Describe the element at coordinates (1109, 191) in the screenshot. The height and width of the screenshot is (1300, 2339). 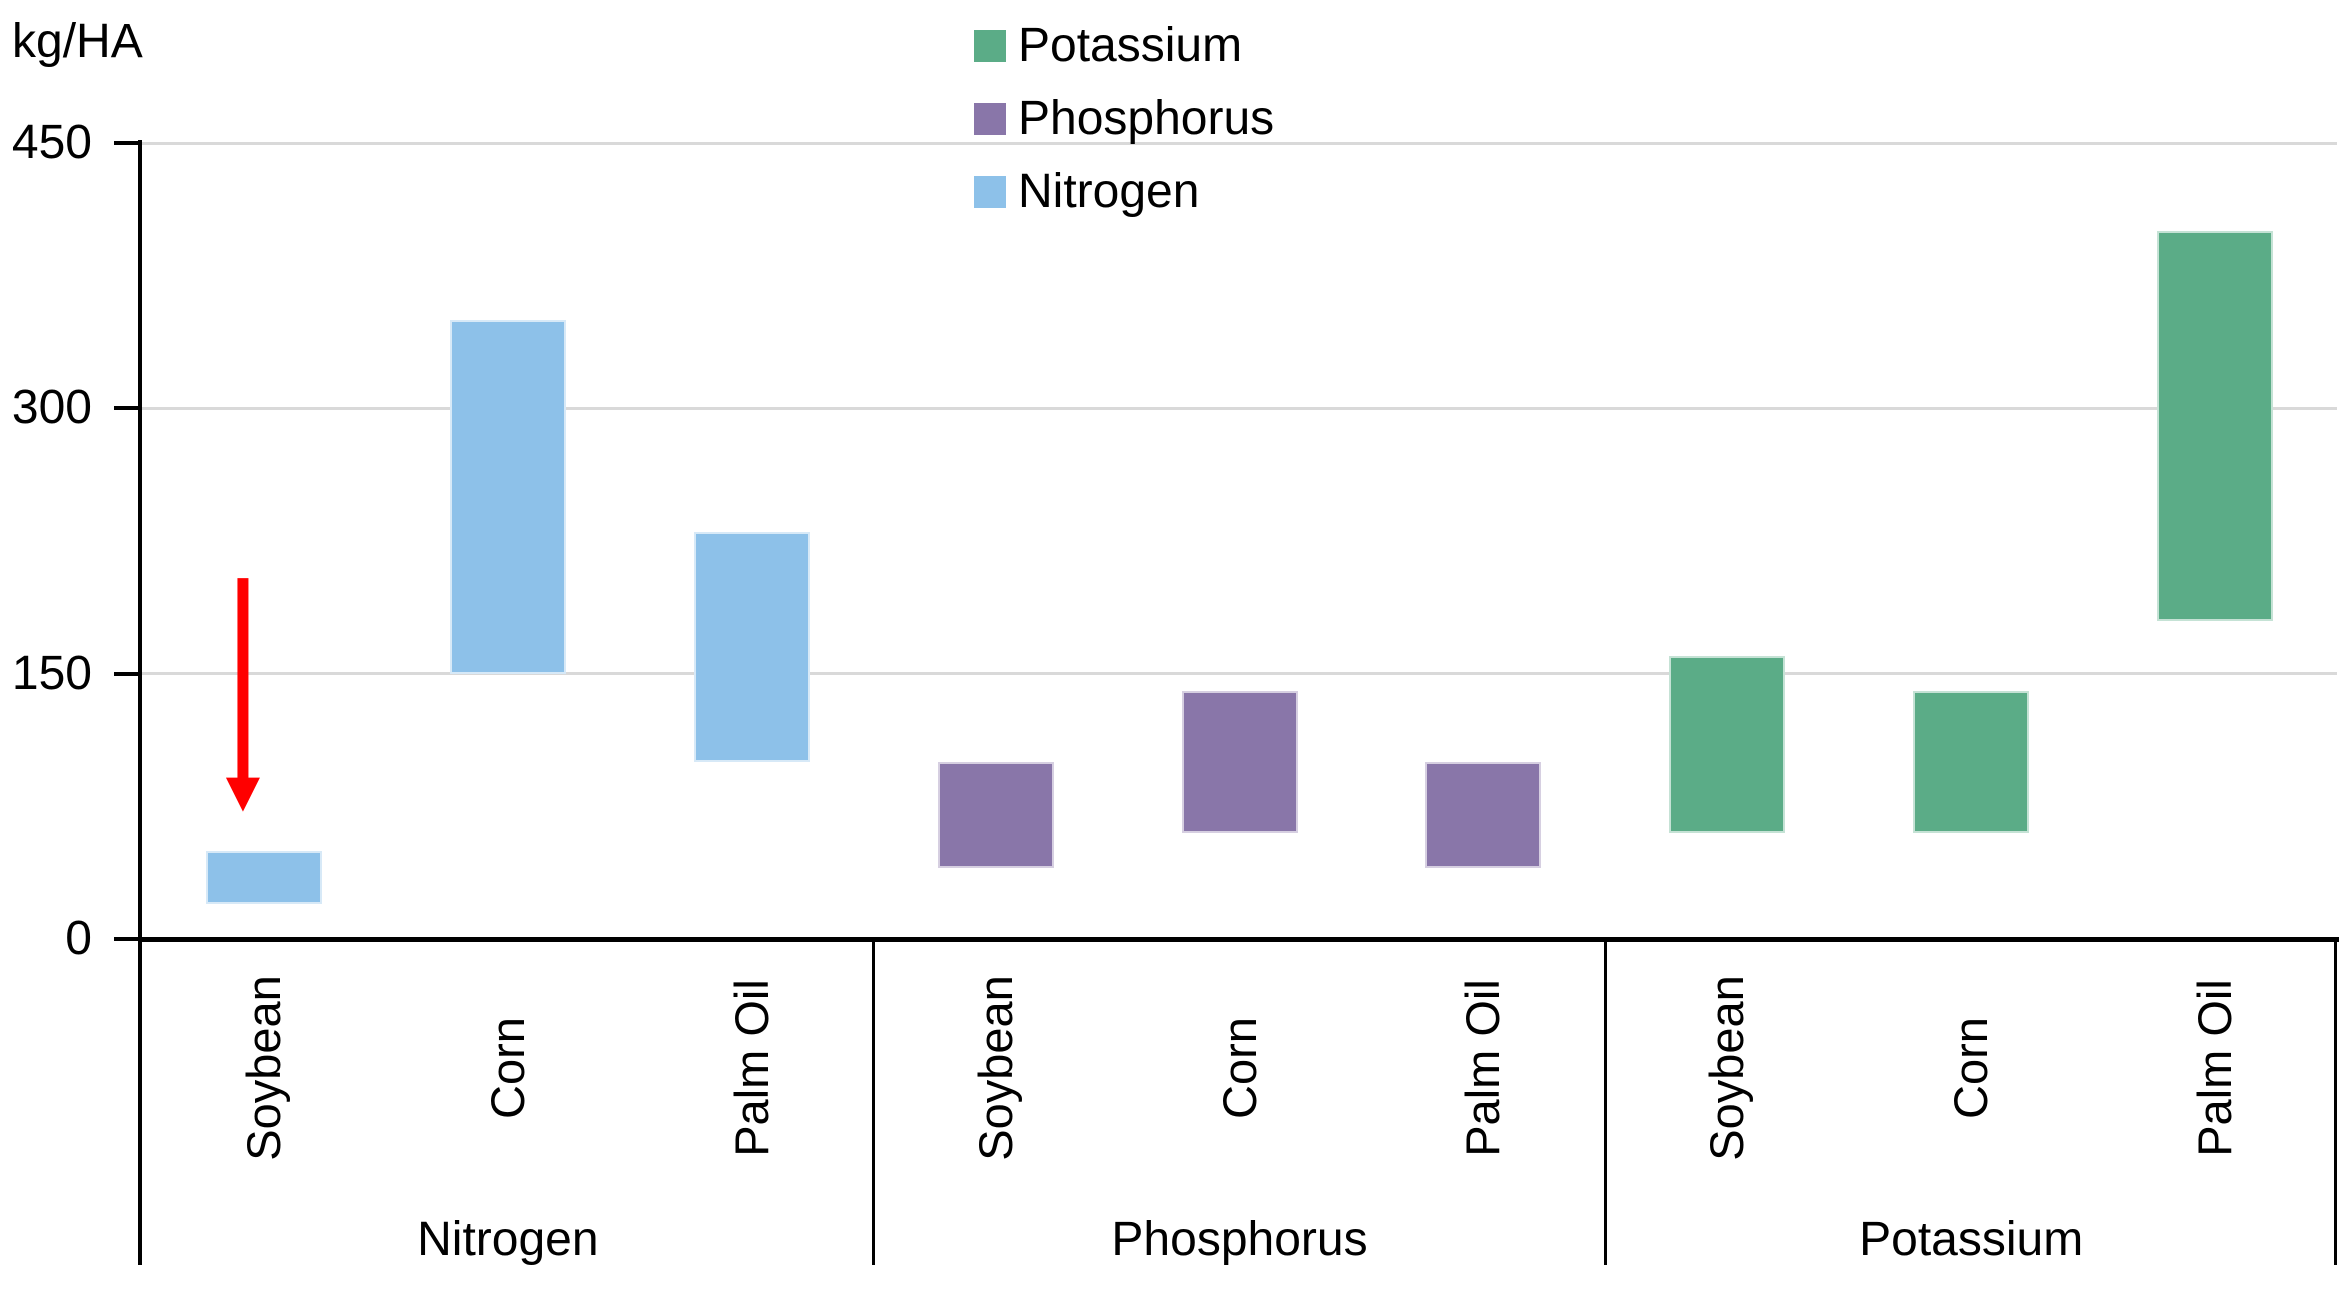
I see `legend-item-label: Nitrogen` at that location.